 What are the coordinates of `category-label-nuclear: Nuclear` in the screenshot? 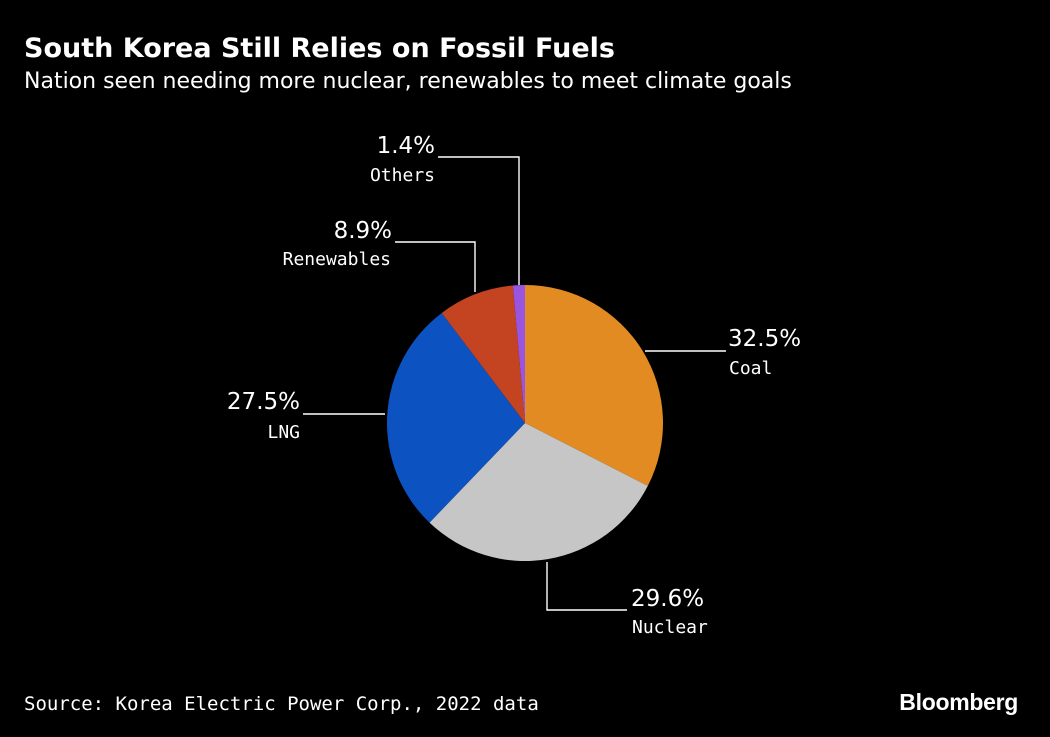 It's located at (670, 627).